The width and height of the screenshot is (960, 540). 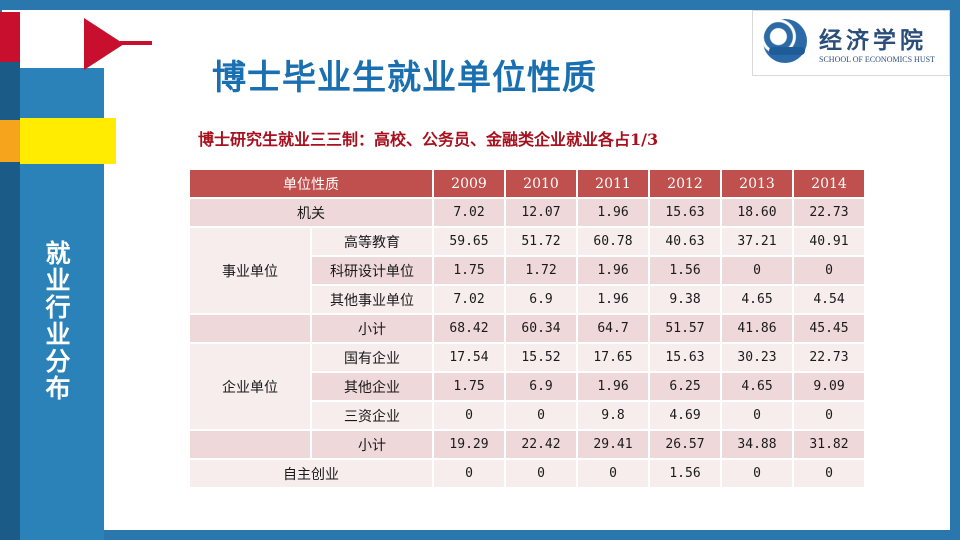 I want to click on table-cell: 6.25, so click(x=685, y=386).